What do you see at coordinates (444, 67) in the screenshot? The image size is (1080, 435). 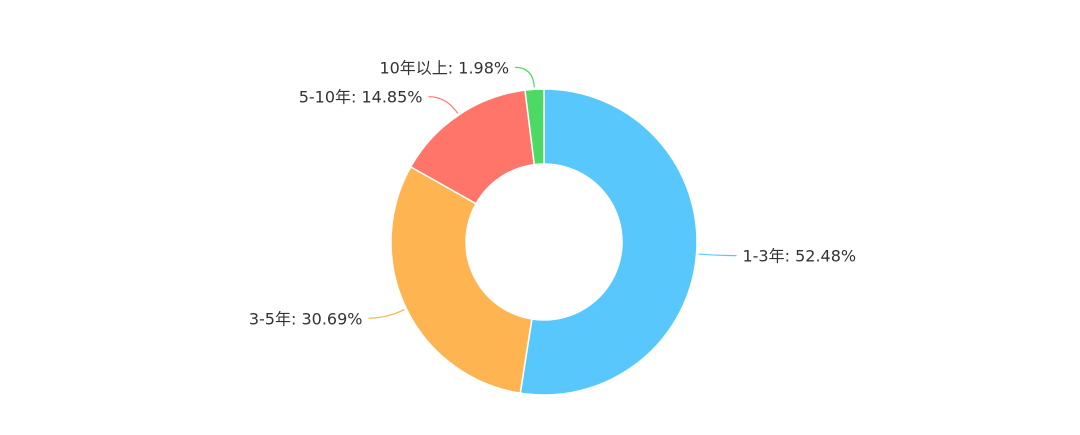 I see `data-label-4: 10年以上: 1.98%` at bounding box center [444, 67].